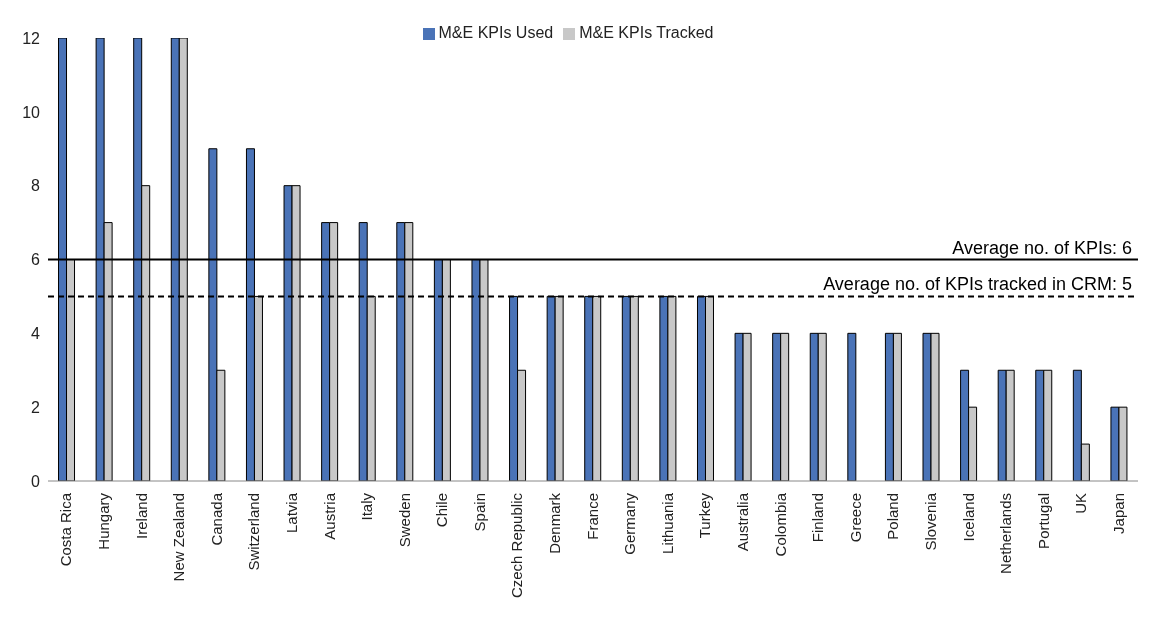  Describe the element at coordinates (893, 516) in the screenshot. I see `x-tick-label: Poland` at that location.